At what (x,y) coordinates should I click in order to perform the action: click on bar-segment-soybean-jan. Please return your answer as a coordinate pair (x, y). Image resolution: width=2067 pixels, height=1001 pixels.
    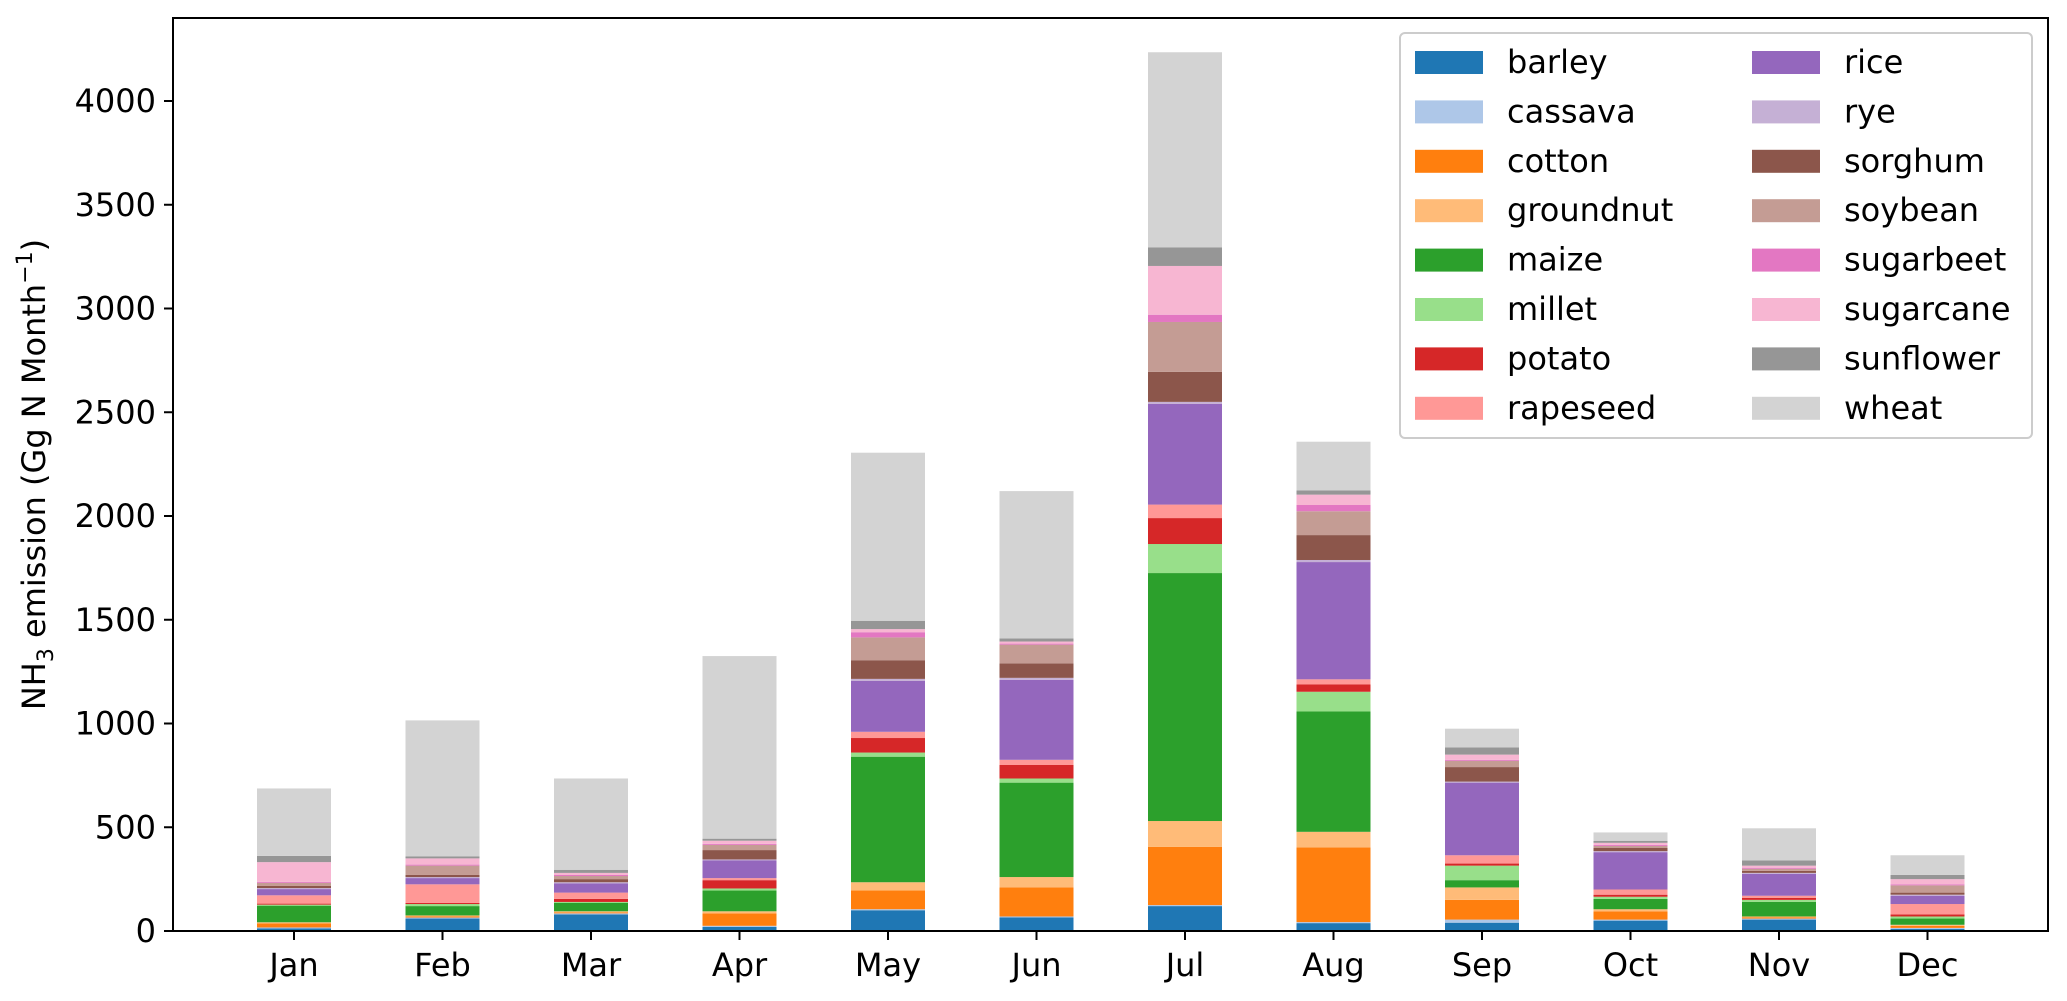
    Looking at the image, I should click on (294, 884).